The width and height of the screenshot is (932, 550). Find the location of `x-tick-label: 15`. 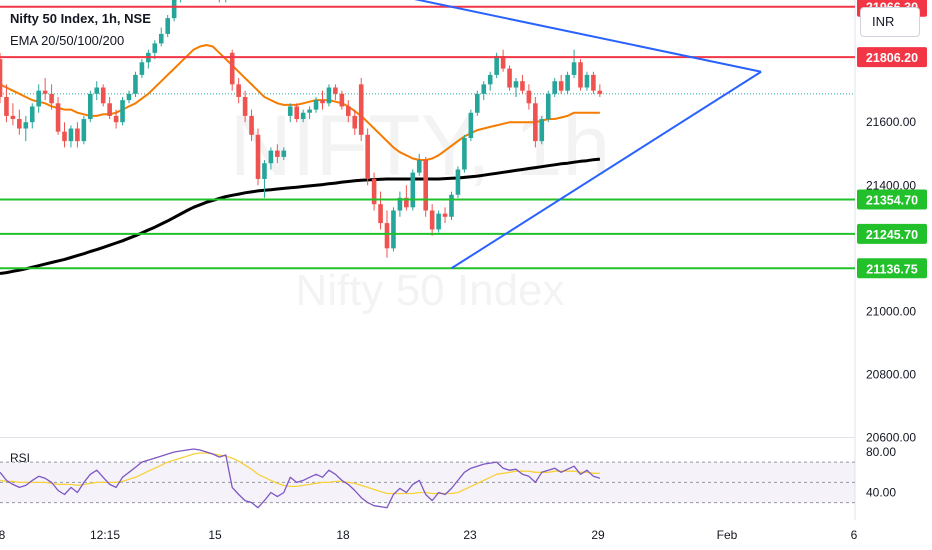

x-tick-label: 15 is located at coordinates (215, 535).